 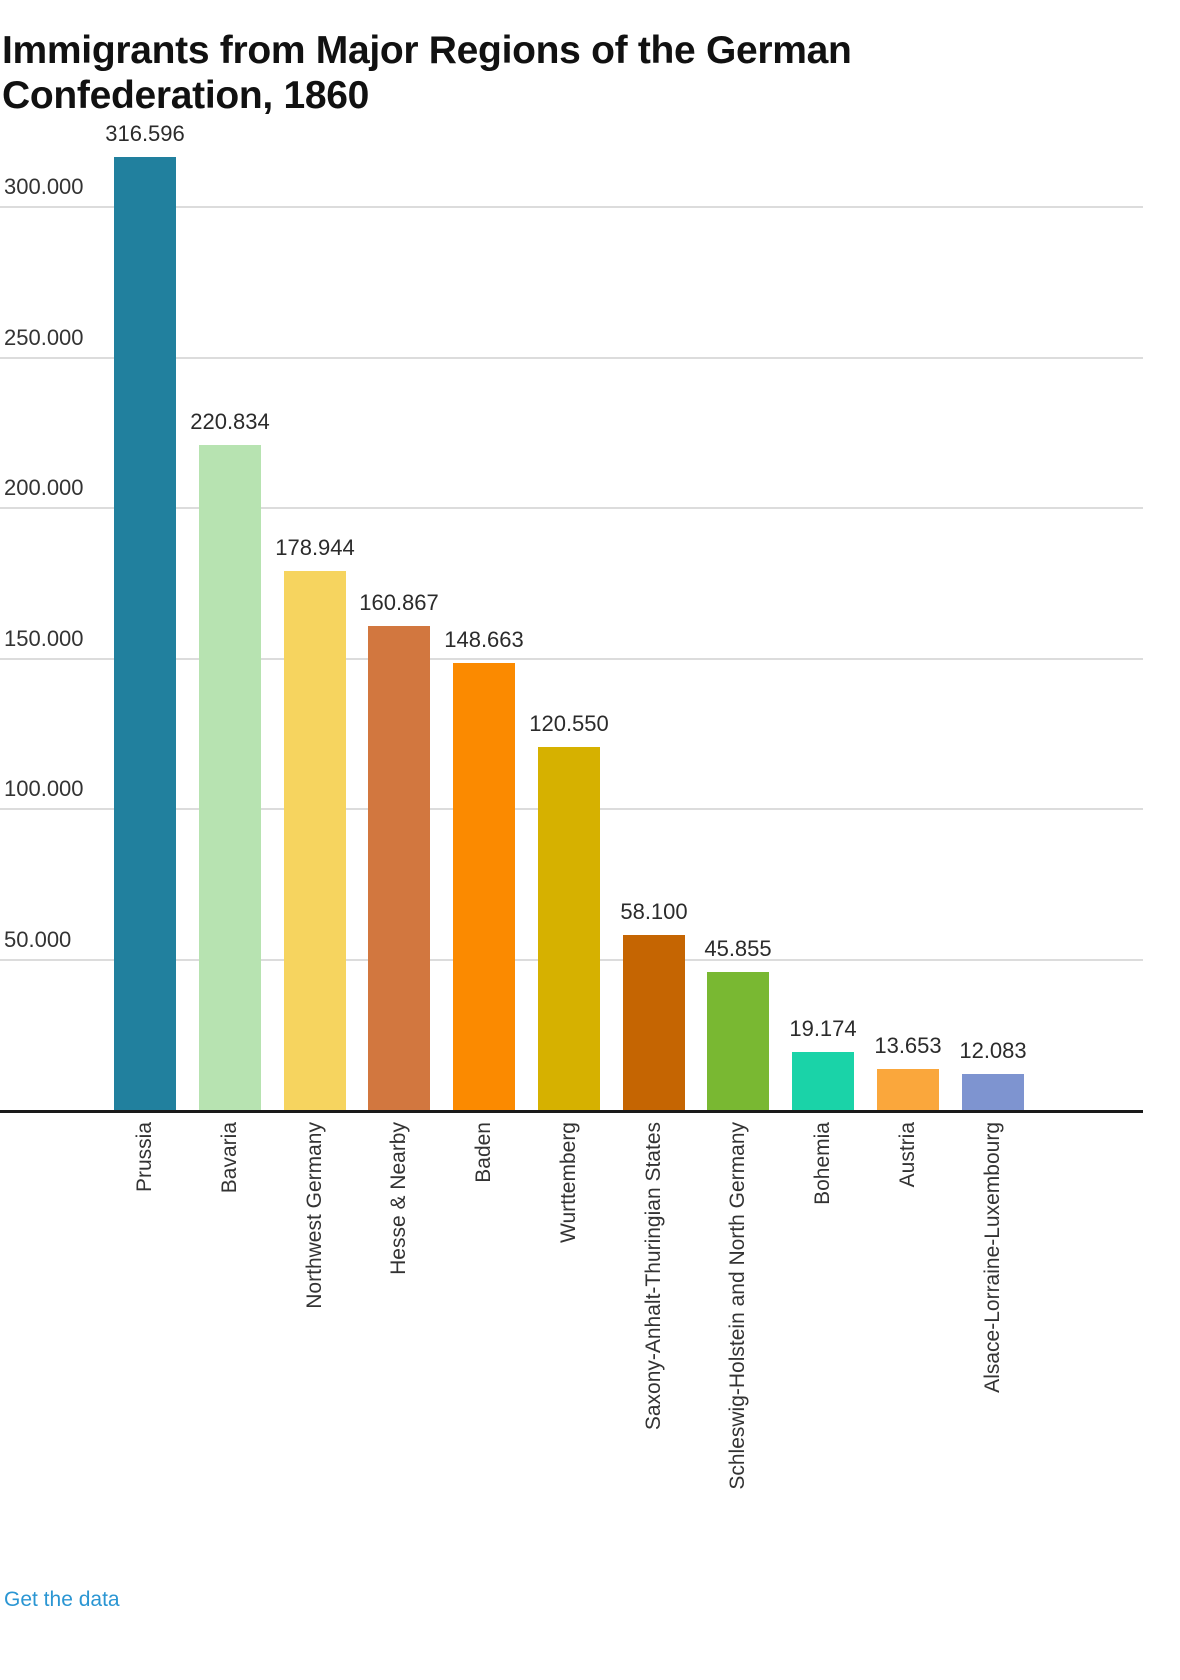 I want to click on bar-alsace-lorraine-luxembourg, so click(x=993, y=1092).